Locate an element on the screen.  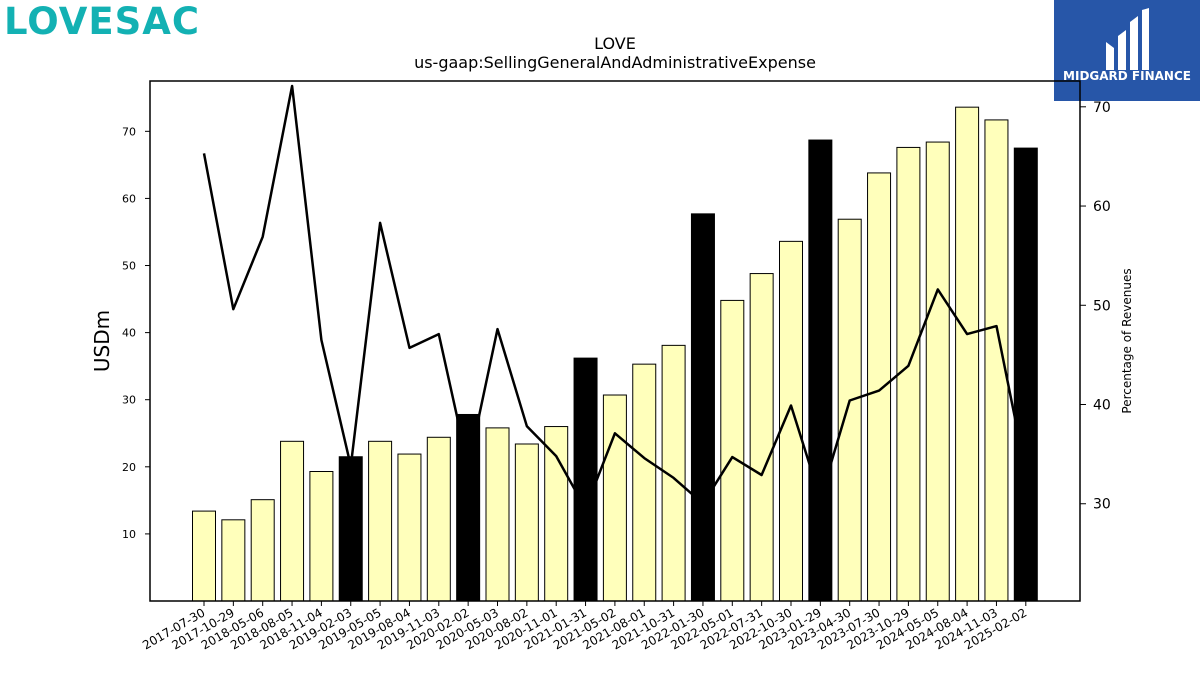
lovesac-logo: LOVESAC is located at coordinates (102, 21).